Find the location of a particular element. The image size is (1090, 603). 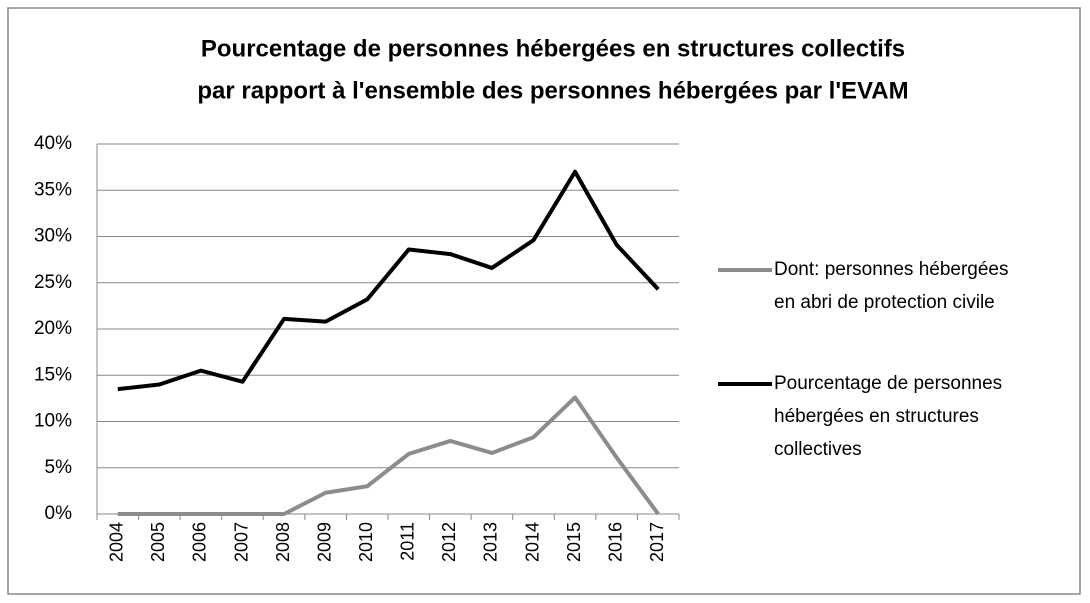

y-tick-label: 40% is located at coordinates (53, 143).